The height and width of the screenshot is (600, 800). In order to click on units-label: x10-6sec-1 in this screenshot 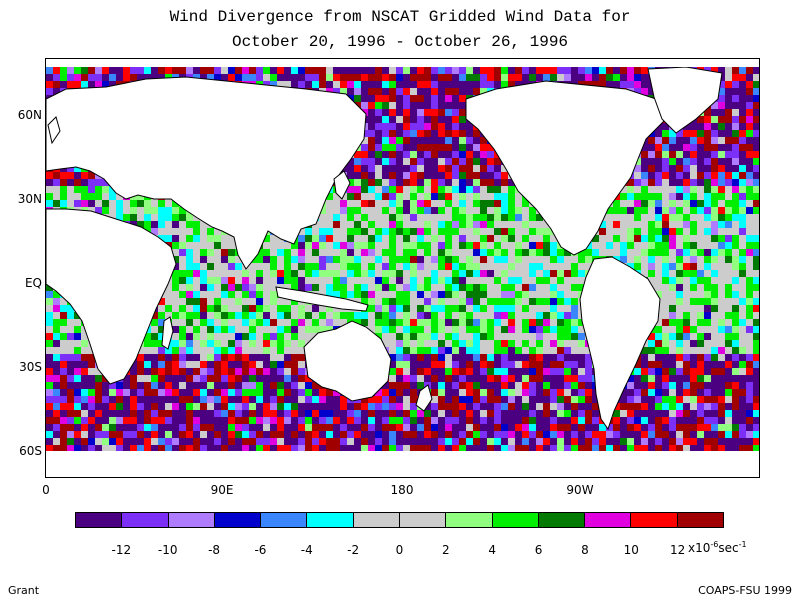, I will do `click(717, 547)`.